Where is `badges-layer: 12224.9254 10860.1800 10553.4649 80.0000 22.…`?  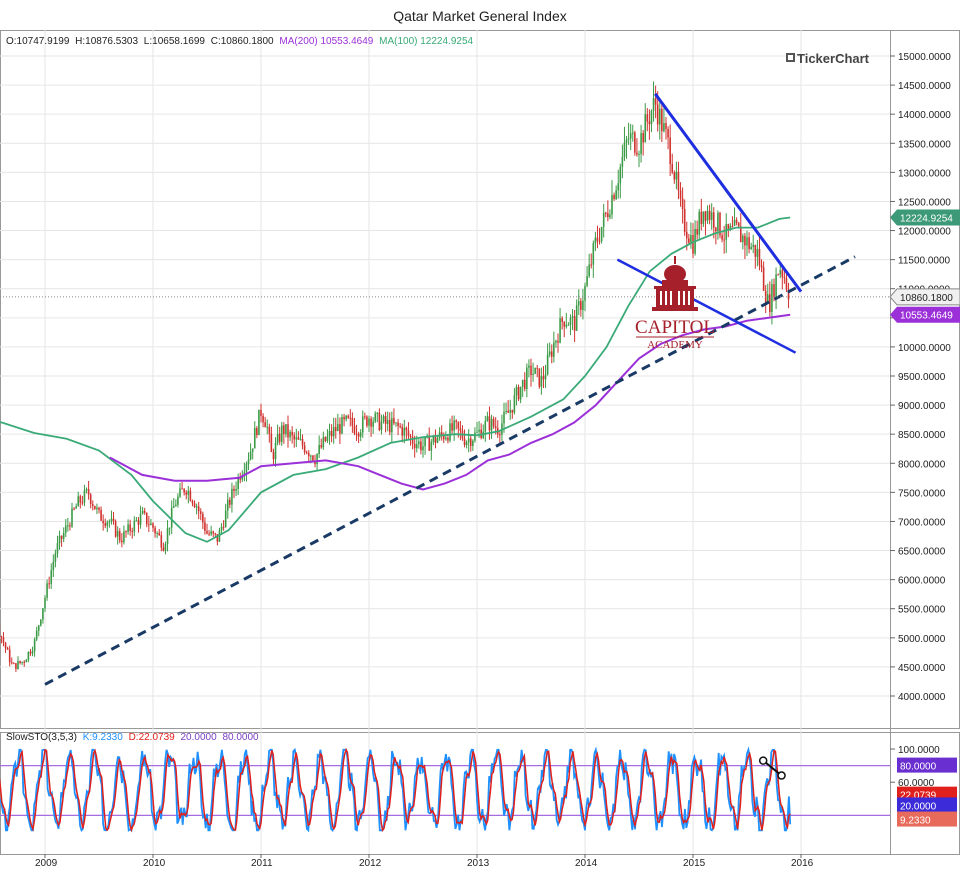 badges-layer: 12224.9254 10860.1800 10553.4649 80.0000 22.… is located at coordinates (924, 518).